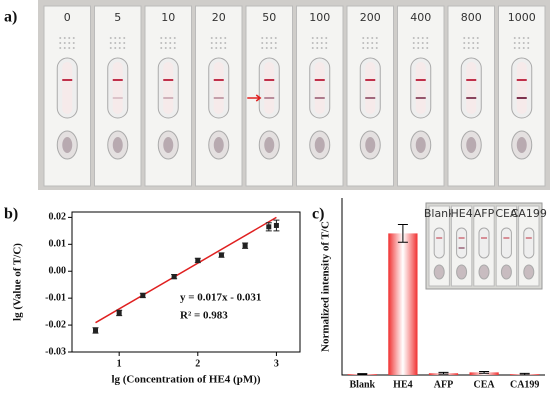 The image size is (550, 394). I want to click on inset-label: HE4, so click(461, 213).